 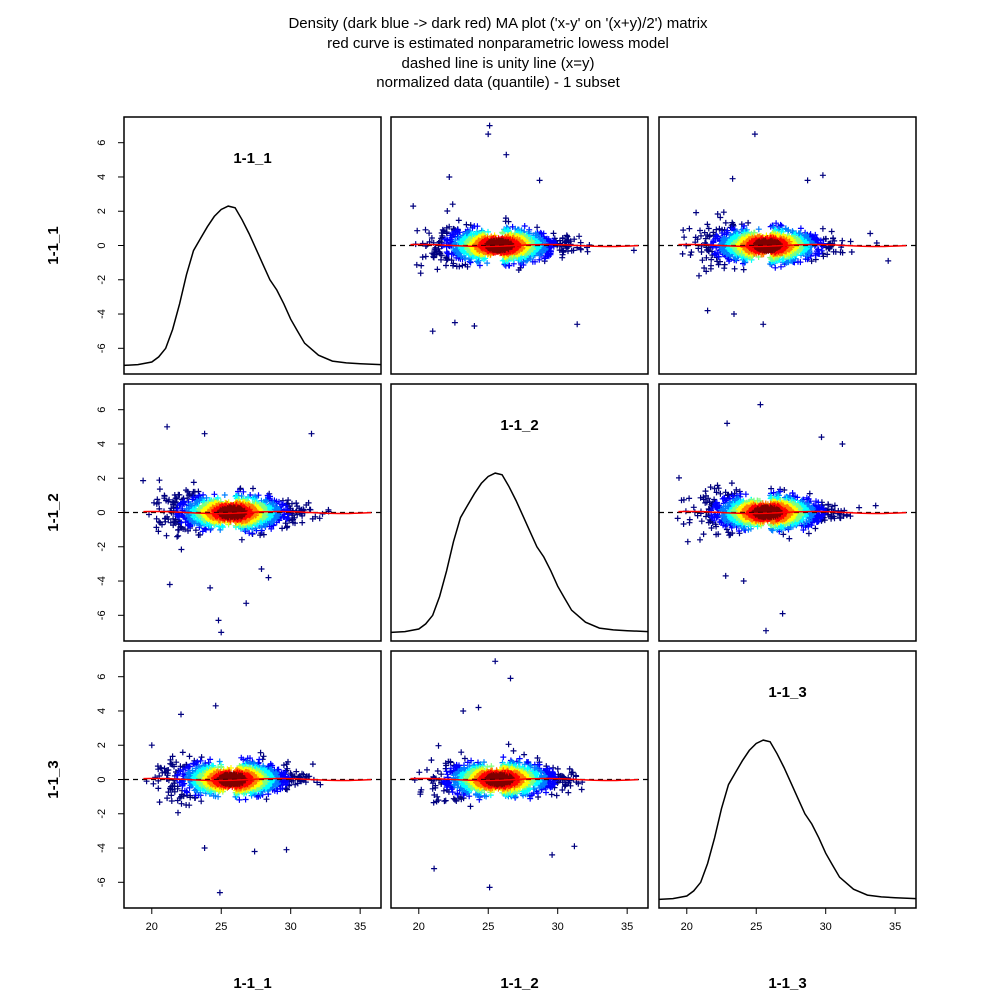 What do you see at coordinates (519, 425) in the screenshot?
I see `diagonal-label: 1-1_2` at bounding box center [519, 425].